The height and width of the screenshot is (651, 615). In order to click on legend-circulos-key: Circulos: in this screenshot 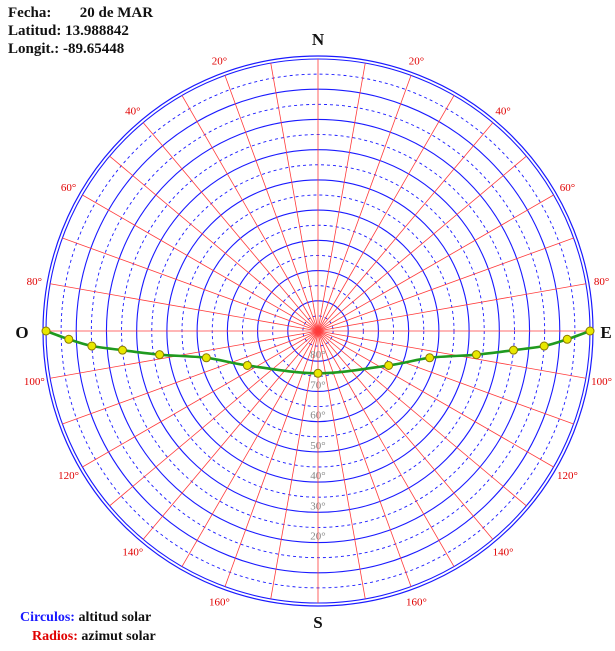, I will do `click(47, 617)`.